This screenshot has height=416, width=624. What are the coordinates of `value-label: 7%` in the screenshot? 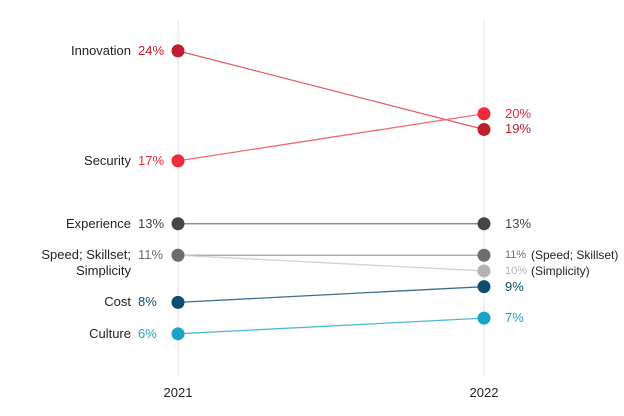 It's located at (514, 318).